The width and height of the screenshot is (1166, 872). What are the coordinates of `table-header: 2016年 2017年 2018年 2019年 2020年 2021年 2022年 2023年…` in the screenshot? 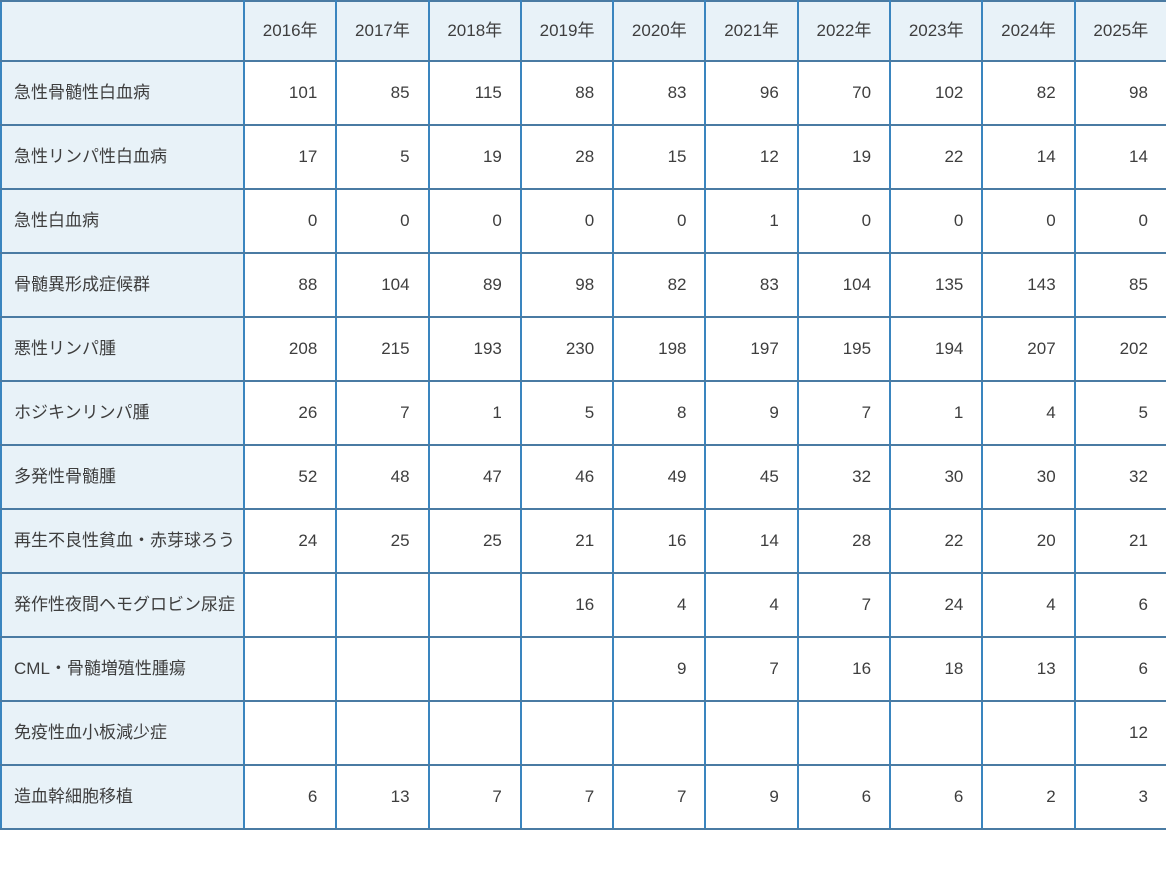 It's located at (583, 31).